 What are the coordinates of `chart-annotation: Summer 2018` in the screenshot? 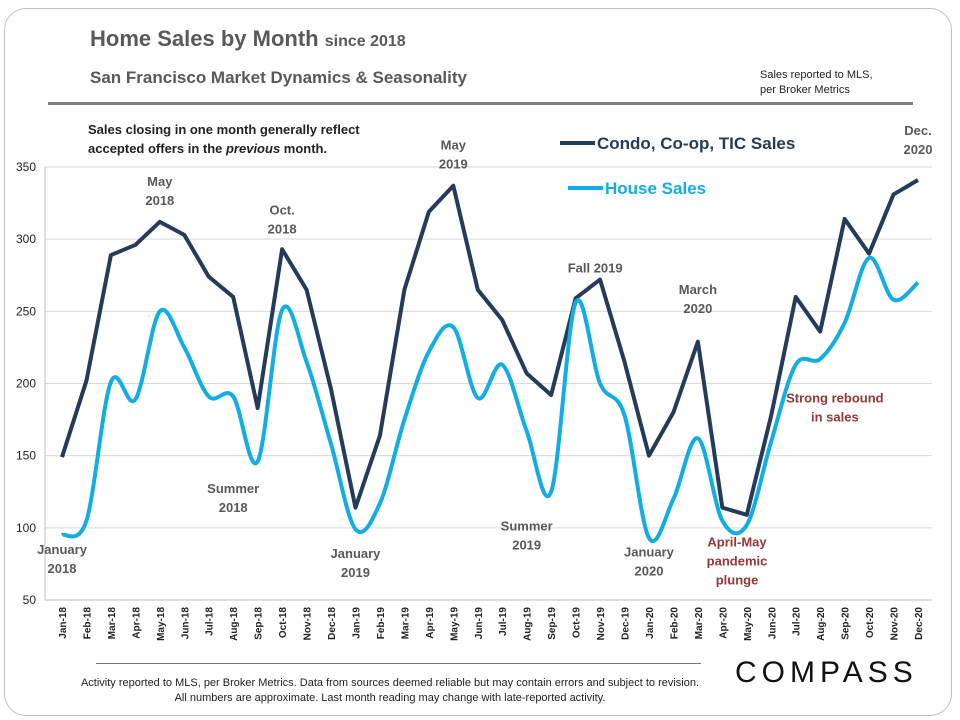 It's located at (233, 498).